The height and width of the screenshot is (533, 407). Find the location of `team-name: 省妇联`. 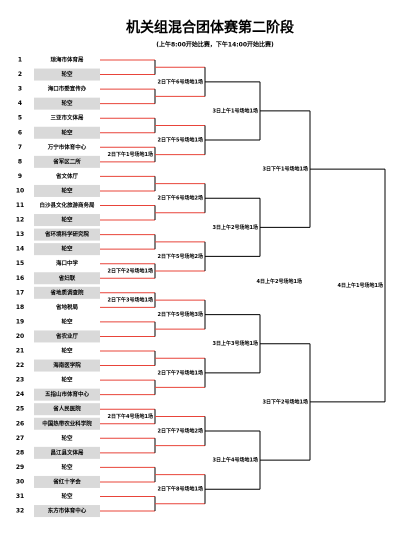

team-name: 省妇联 is located at coordinates (67, 278).